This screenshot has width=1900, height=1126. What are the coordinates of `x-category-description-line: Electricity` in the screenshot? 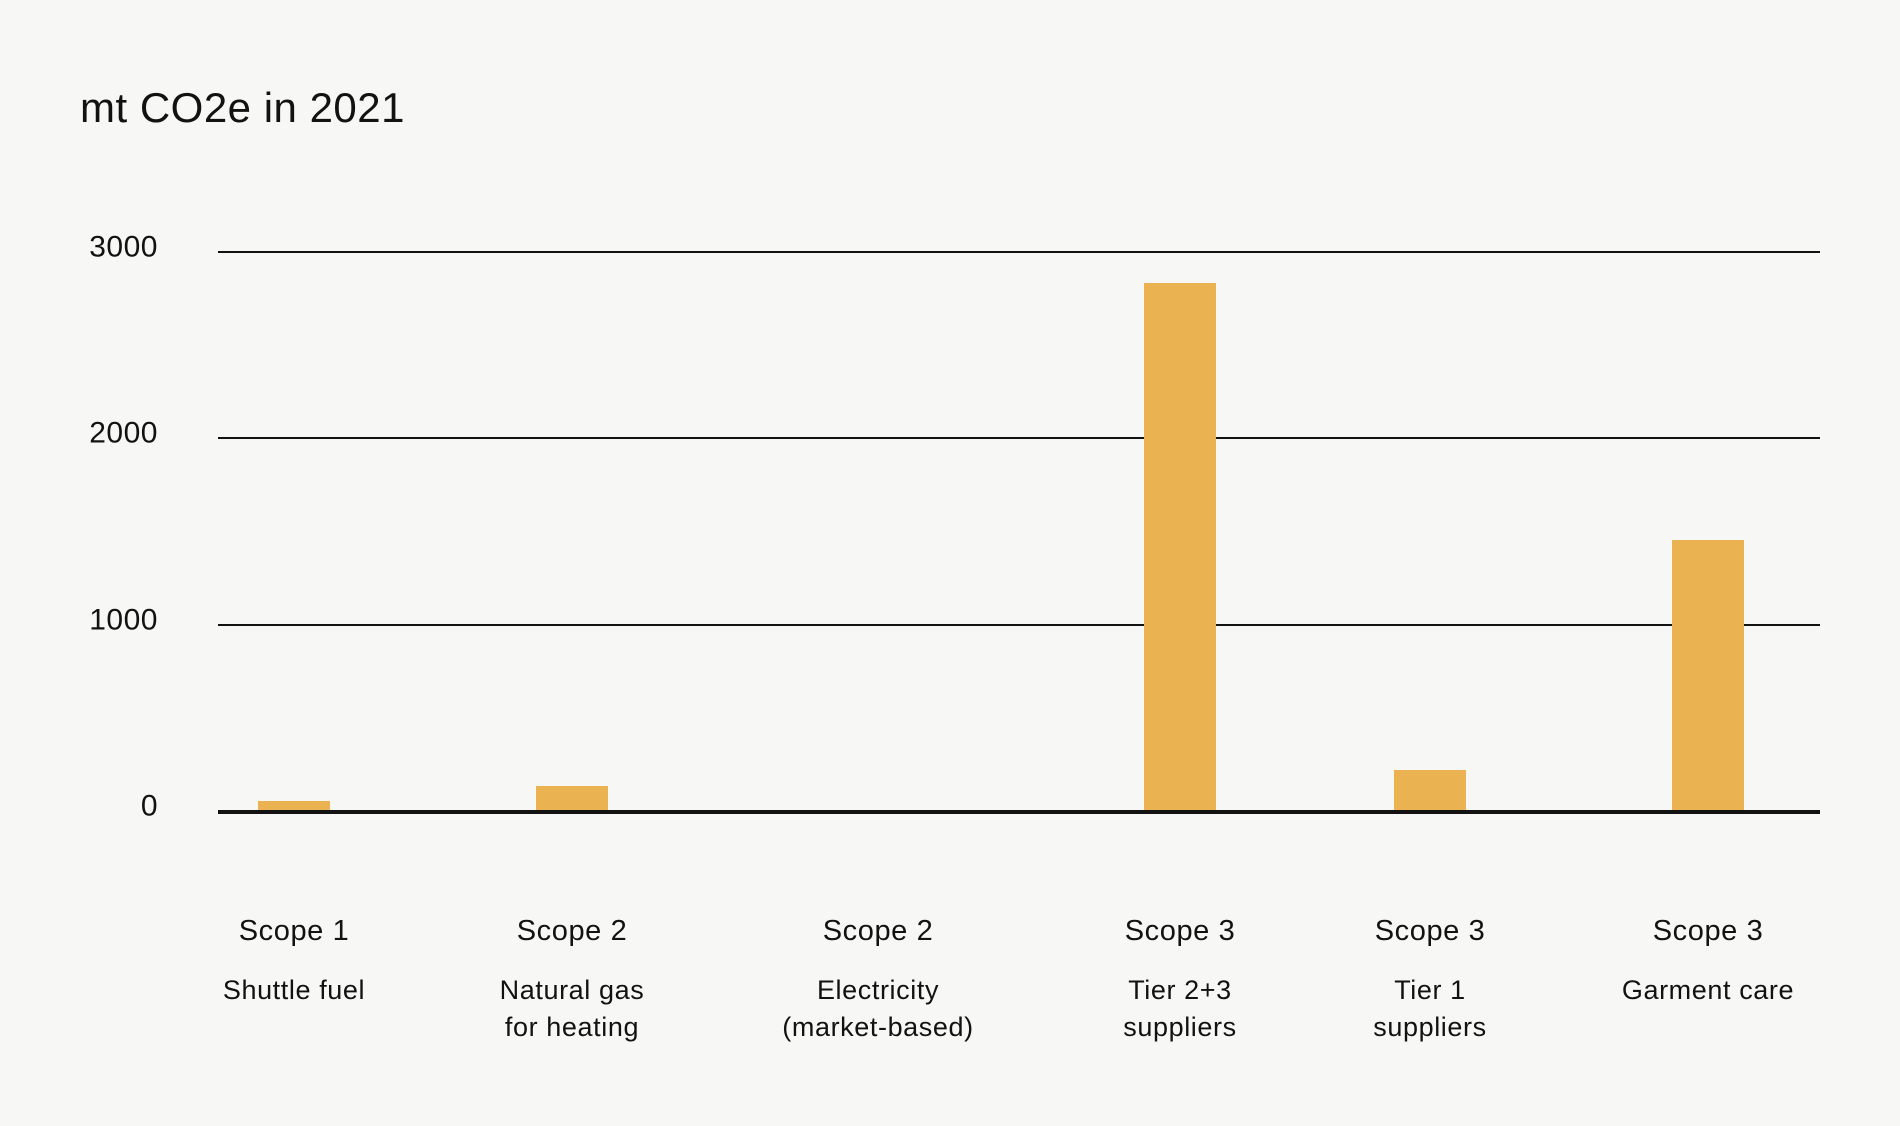 It's located at (878, 990).